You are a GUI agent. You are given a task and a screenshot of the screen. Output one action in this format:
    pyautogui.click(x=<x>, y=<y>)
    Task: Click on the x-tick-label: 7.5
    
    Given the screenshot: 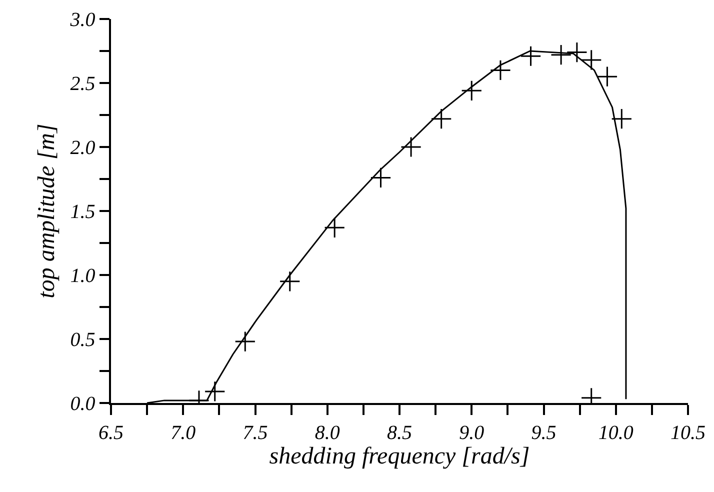 What is the action you would take?
    pyautogui.click(x=255, y=433)
    